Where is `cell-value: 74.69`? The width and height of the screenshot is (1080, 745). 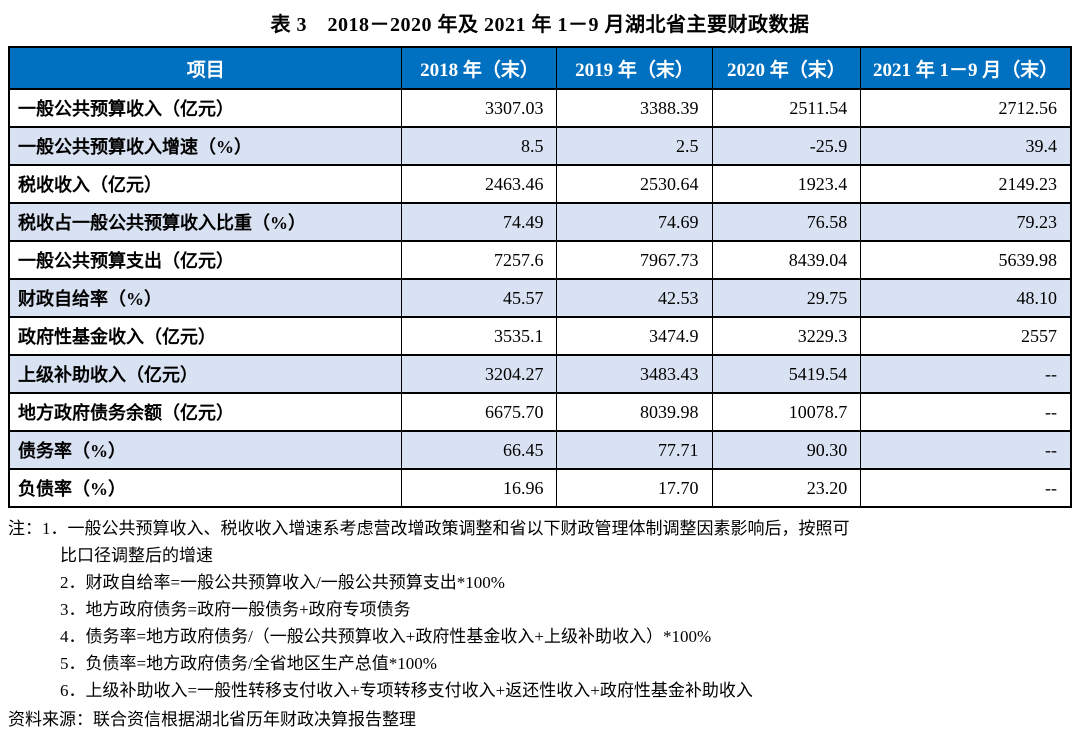 cell-value: 74.69 is located at coordinates (634, 222).